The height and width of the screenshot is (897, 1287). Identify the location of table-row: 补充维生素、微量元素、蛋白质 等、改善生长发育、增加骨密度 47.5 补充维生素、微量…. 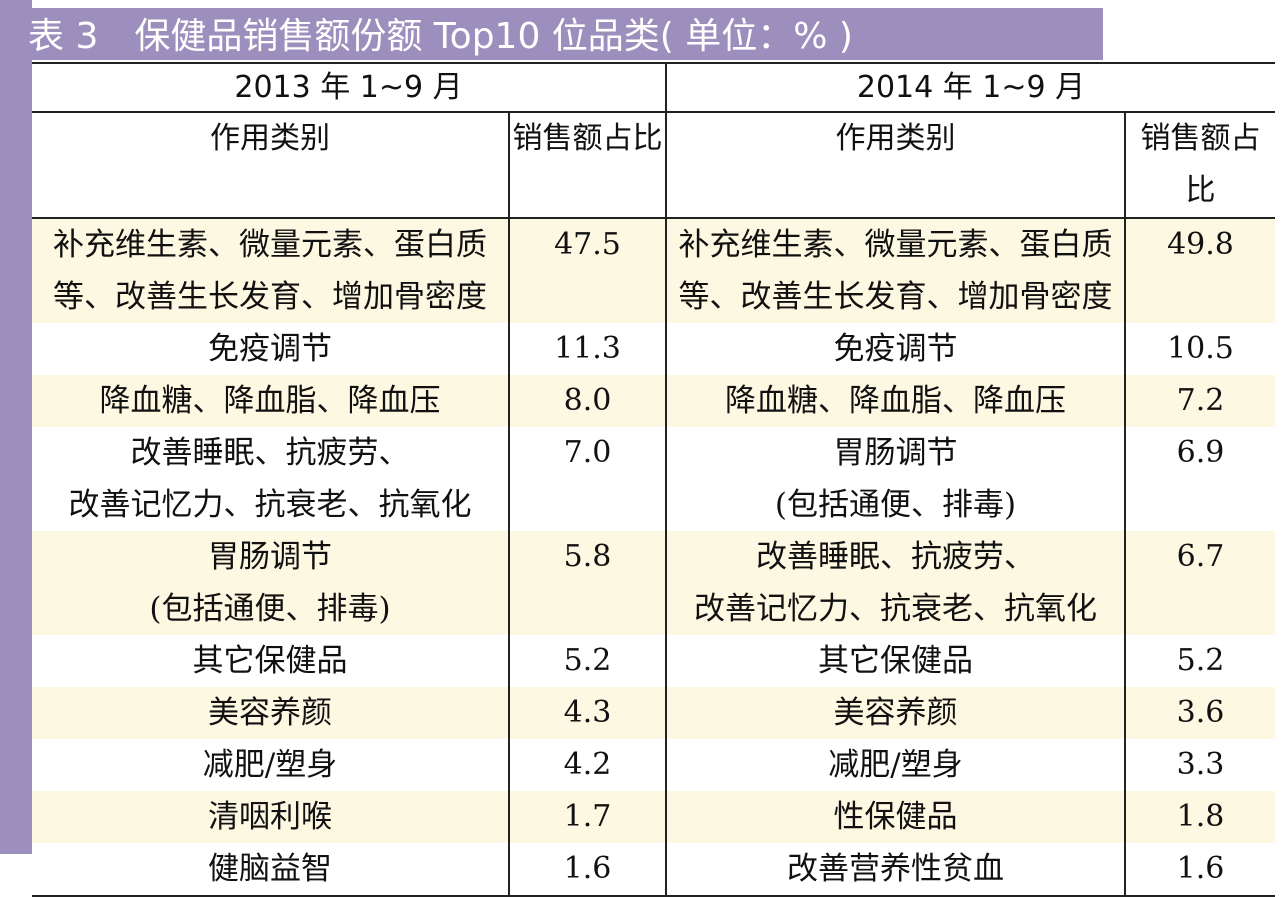
(653, 270).